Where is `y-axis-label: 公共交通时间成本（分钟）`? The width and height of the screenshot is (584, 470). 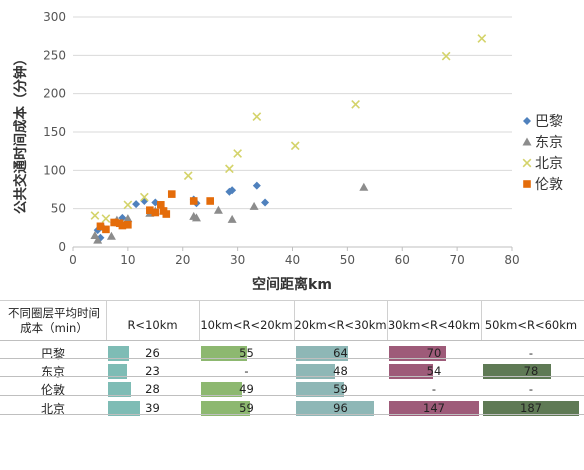
y-axis-label: 公共交通时间成本（分钟） is located at coordinates (20, 133).